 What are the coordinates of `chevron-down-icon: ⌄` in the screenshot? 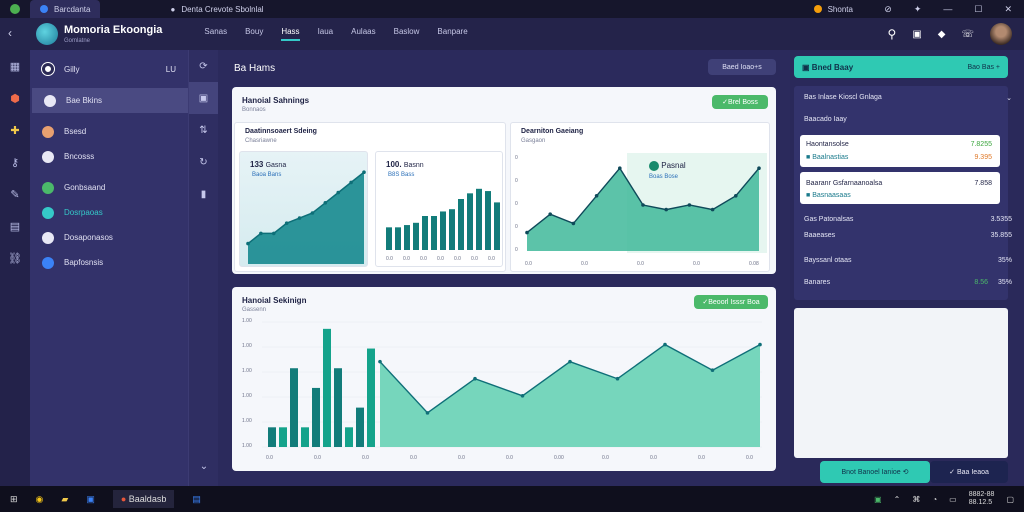 It's located at (204, 466).